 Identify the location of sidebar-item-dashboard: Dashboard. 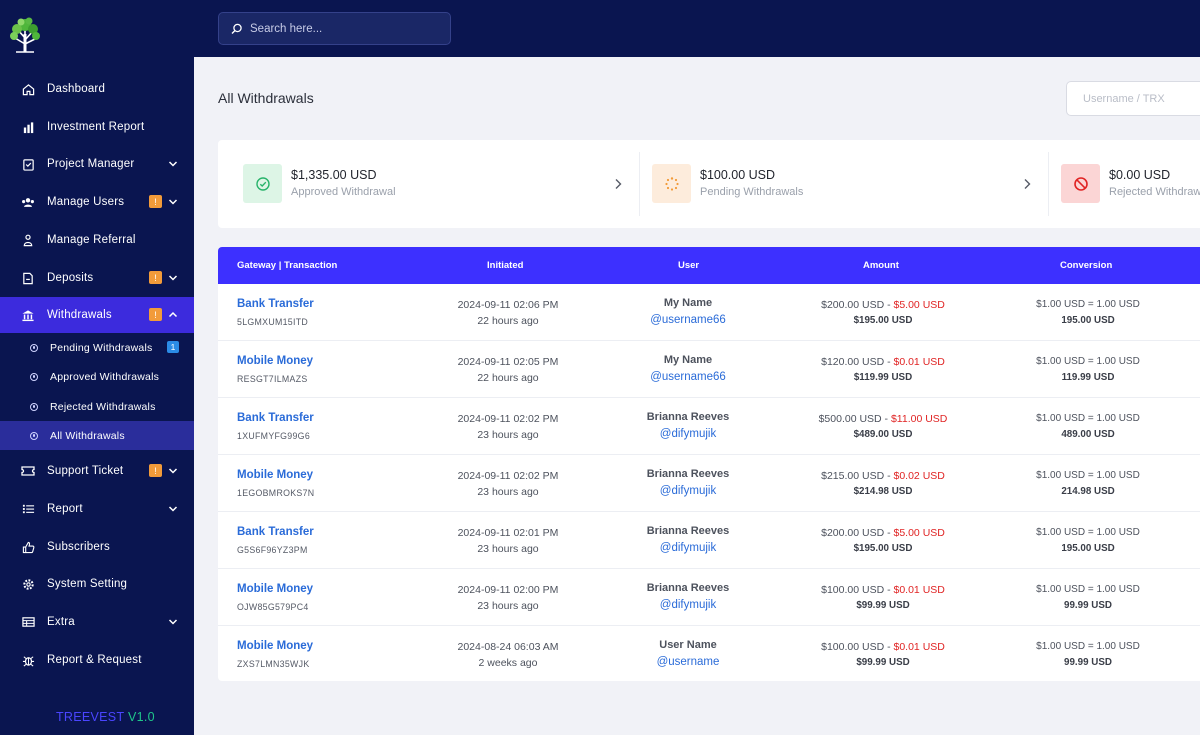
(97, 89).